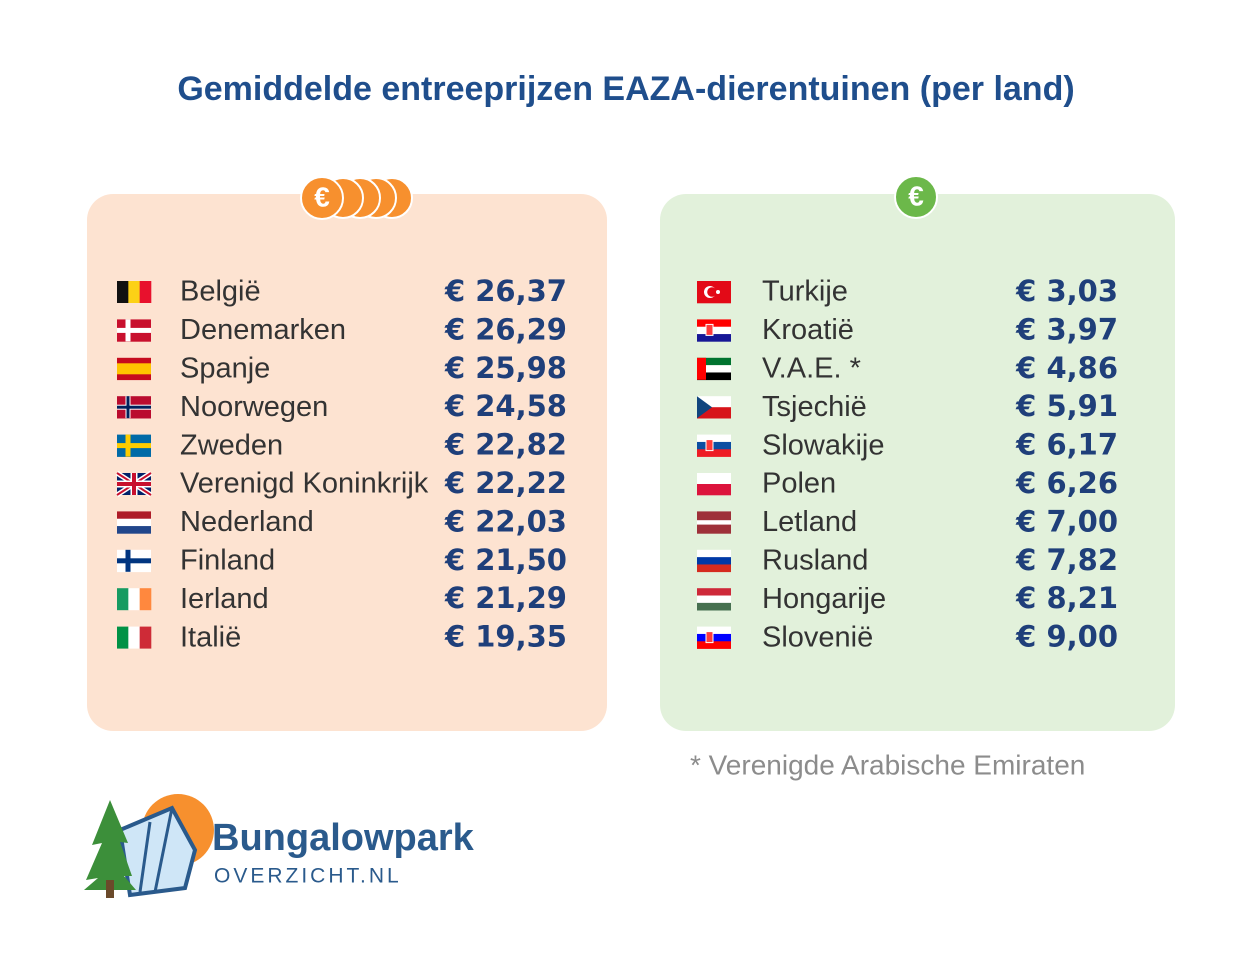 This screenshot has width=1260, height=974. I want to click on price: € 9,00, so click(1066, 637).